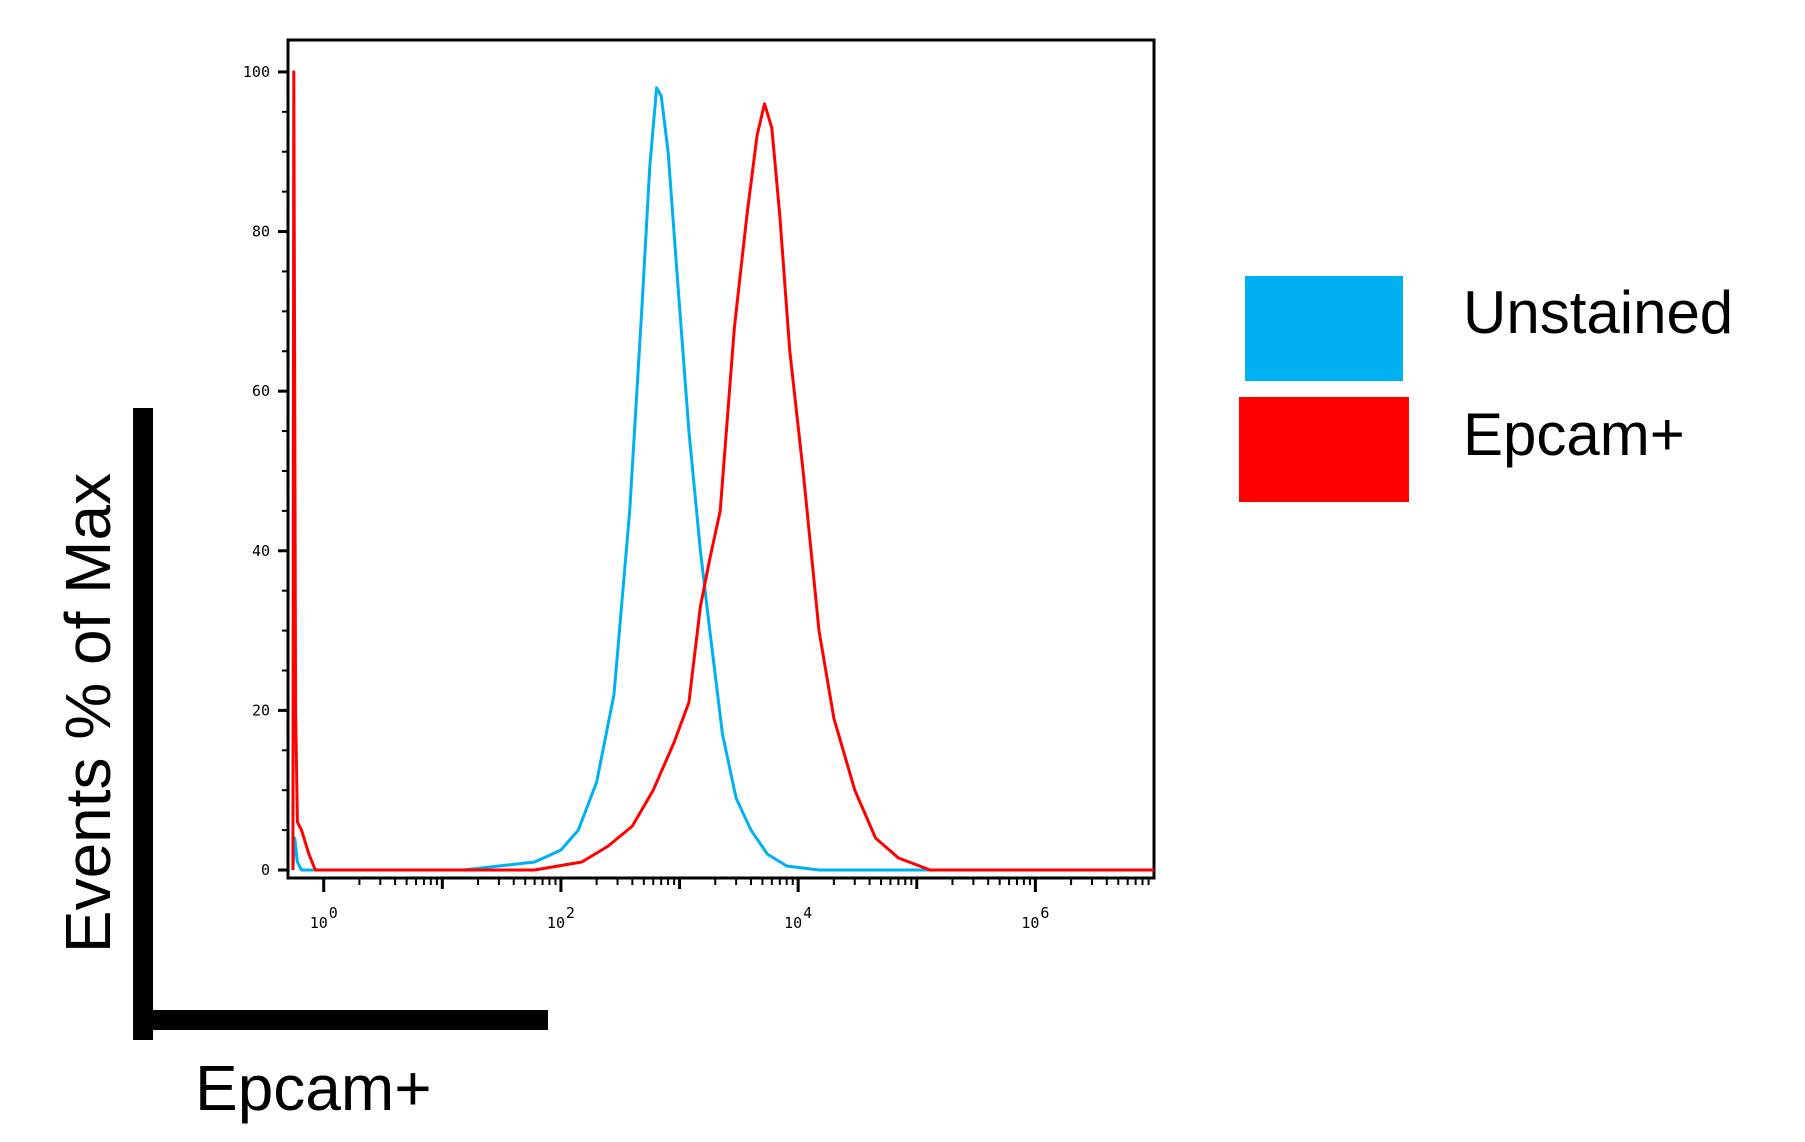  Describe the element at coordinates (1324, 449) in the screenshot. I see `legend-swatch-epcam` at that location.